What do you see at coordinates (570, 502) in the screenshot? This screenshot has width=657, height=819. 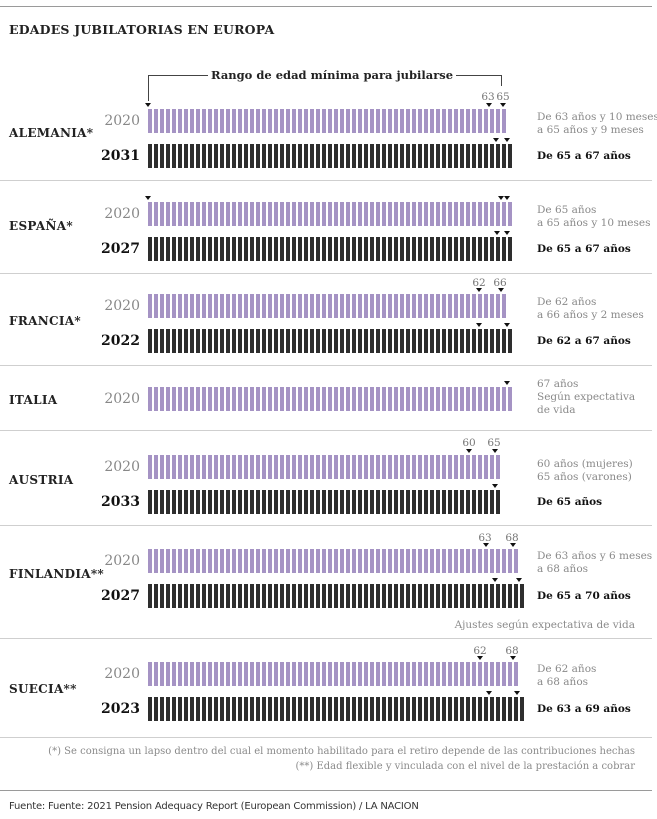 I see `range-description: De 65 años` at bounding box center [570, 502].